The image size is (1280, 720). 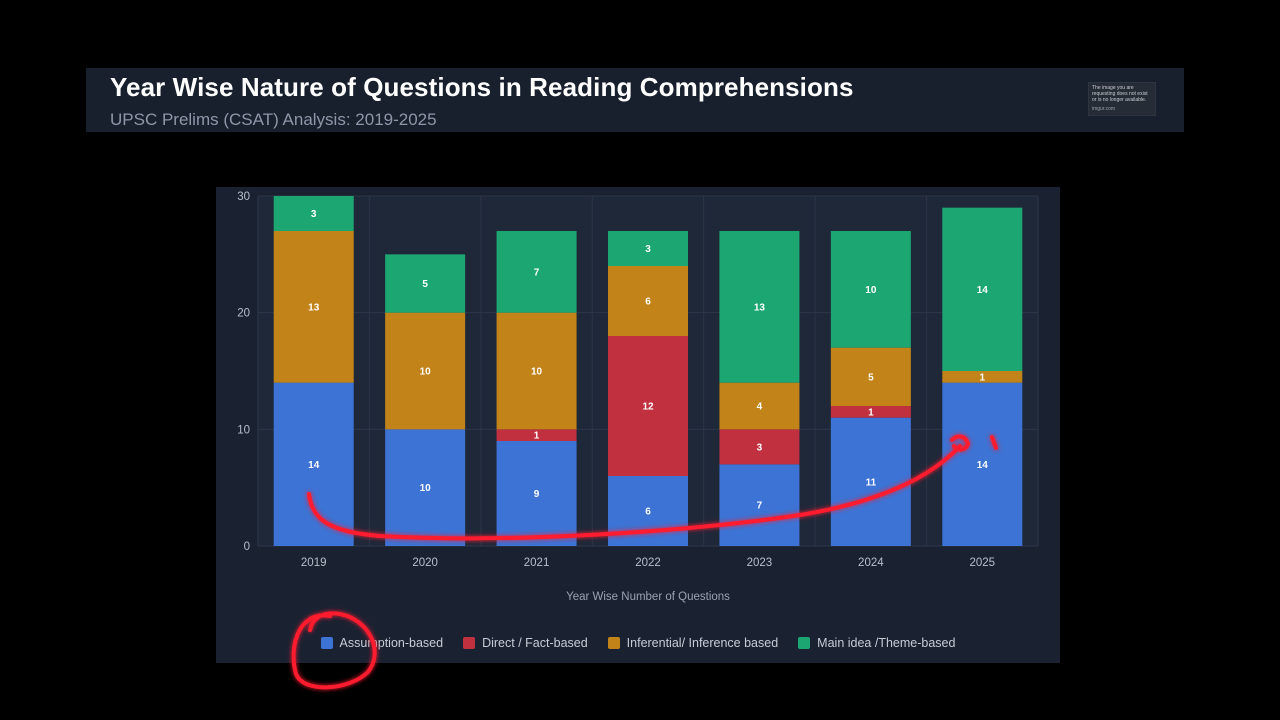 What do you see at coordinates (391, 643) in the screenshot?
I see `legend-label: Assumption-based` at bounding box center [391, 643].